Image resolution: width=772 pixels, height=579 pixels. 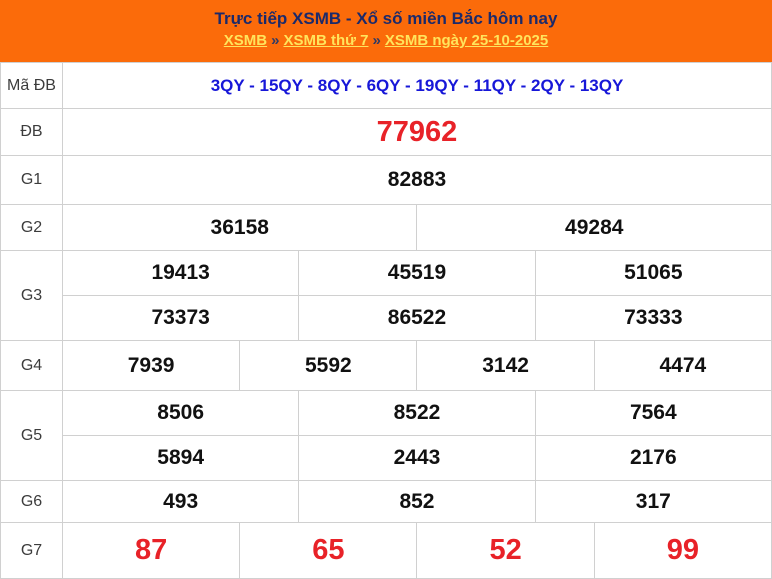 What do you see at coordinates (682, 365) in the screenshot?
I see `prize-value-g4-4: 4474` at bounding box center [682, 365].